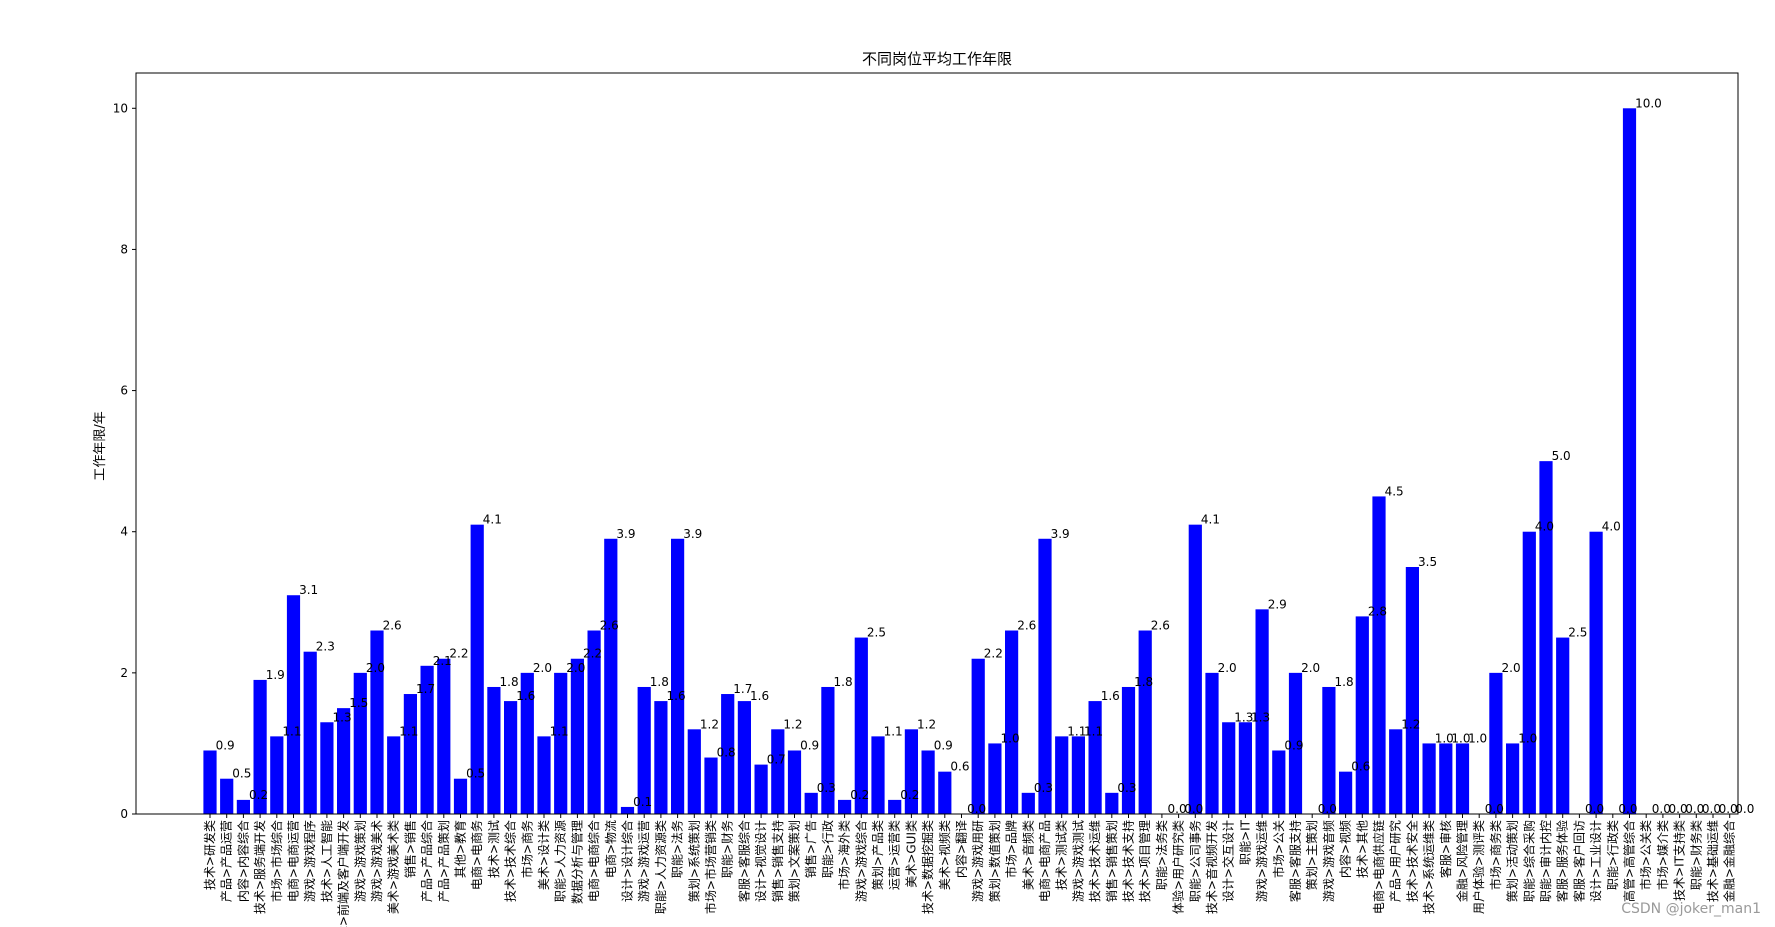 The image size is (1775, 927). Describe the element at coordinates (1178, 867) in the screenshot. I see `x-tick-label: 体验>用户研究类` at that location.